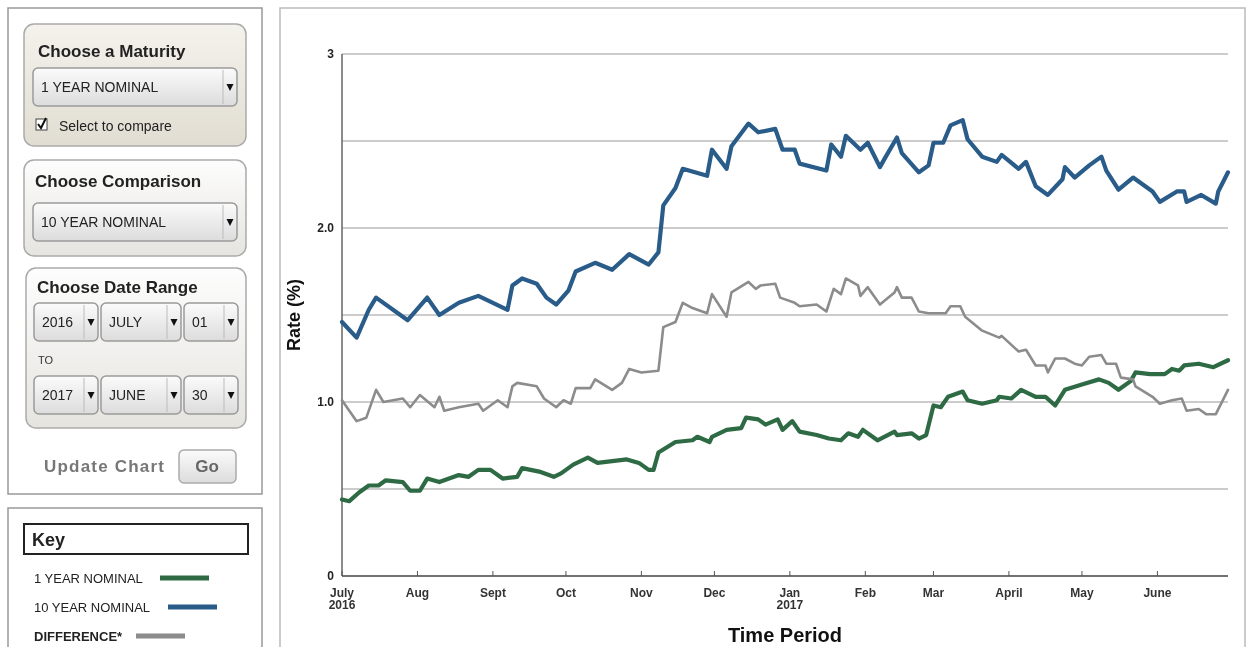 The width and height of the screenshot is (1246, 647). I want to click on dropdown: JUNE, so click(141, 395).